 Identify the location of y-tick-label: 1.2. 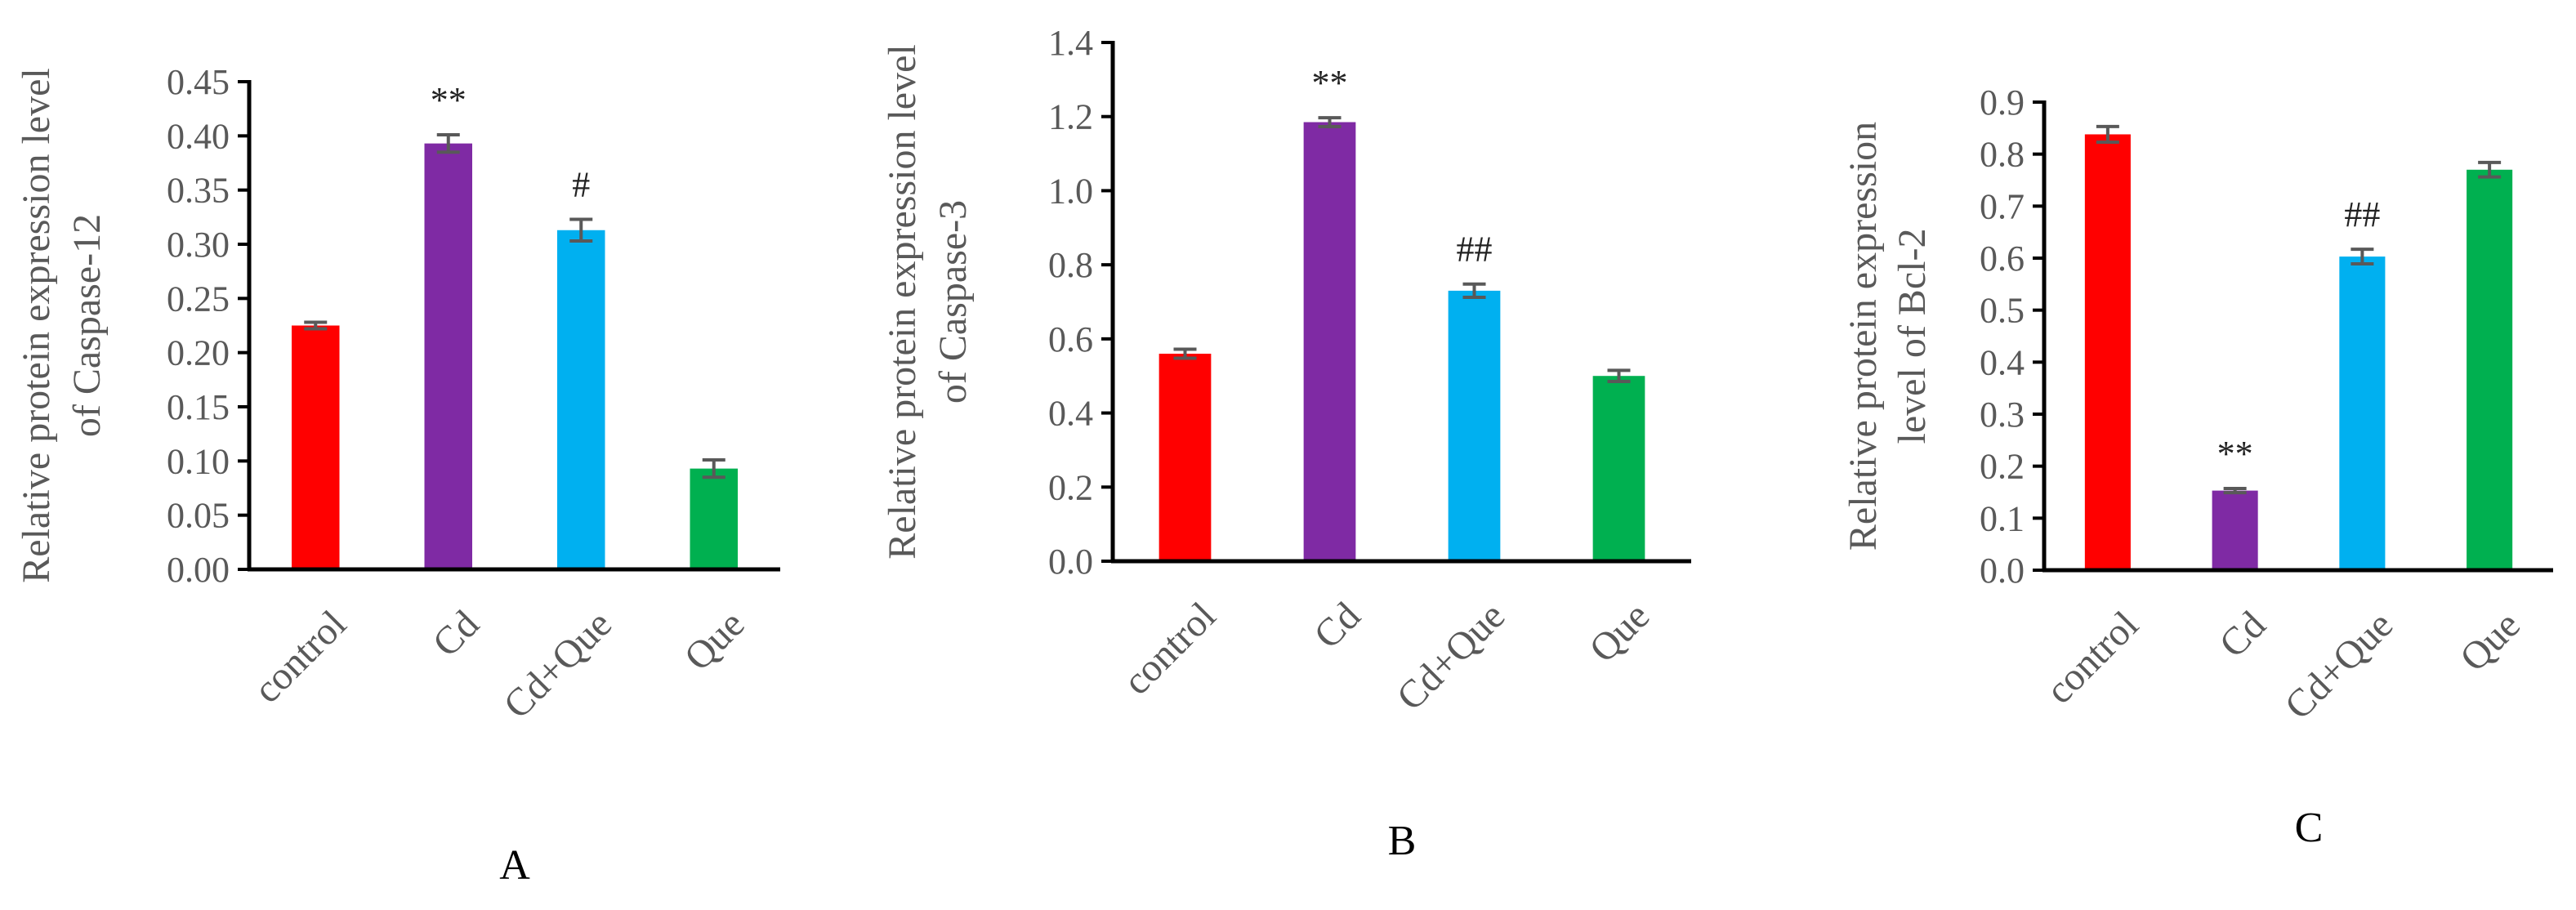
(1071, 117).